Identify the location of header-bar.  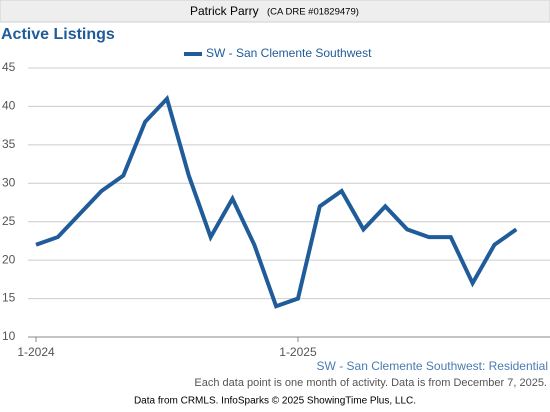
(275, 11).